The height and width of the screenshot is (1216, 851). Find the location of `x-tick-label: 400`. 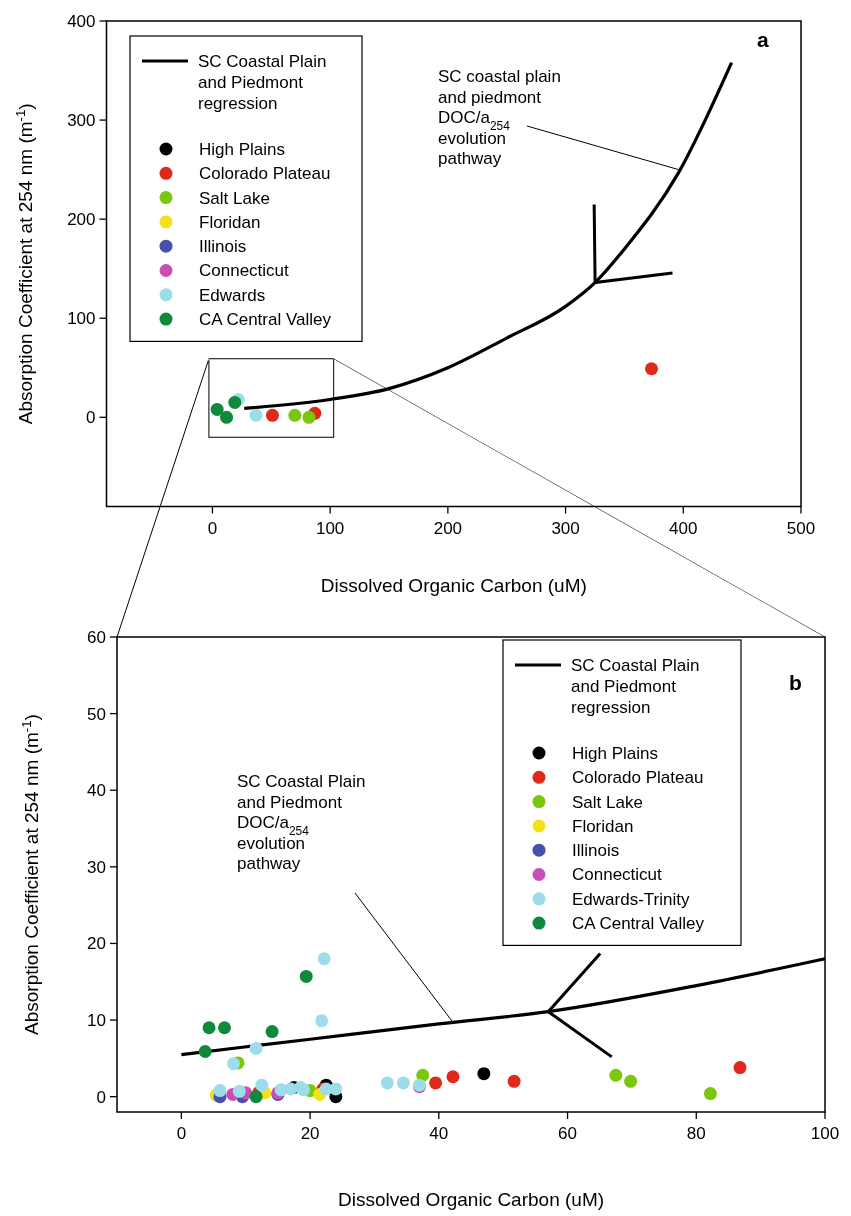

x-tick-label: 400 is located at coordinates (683, 528).